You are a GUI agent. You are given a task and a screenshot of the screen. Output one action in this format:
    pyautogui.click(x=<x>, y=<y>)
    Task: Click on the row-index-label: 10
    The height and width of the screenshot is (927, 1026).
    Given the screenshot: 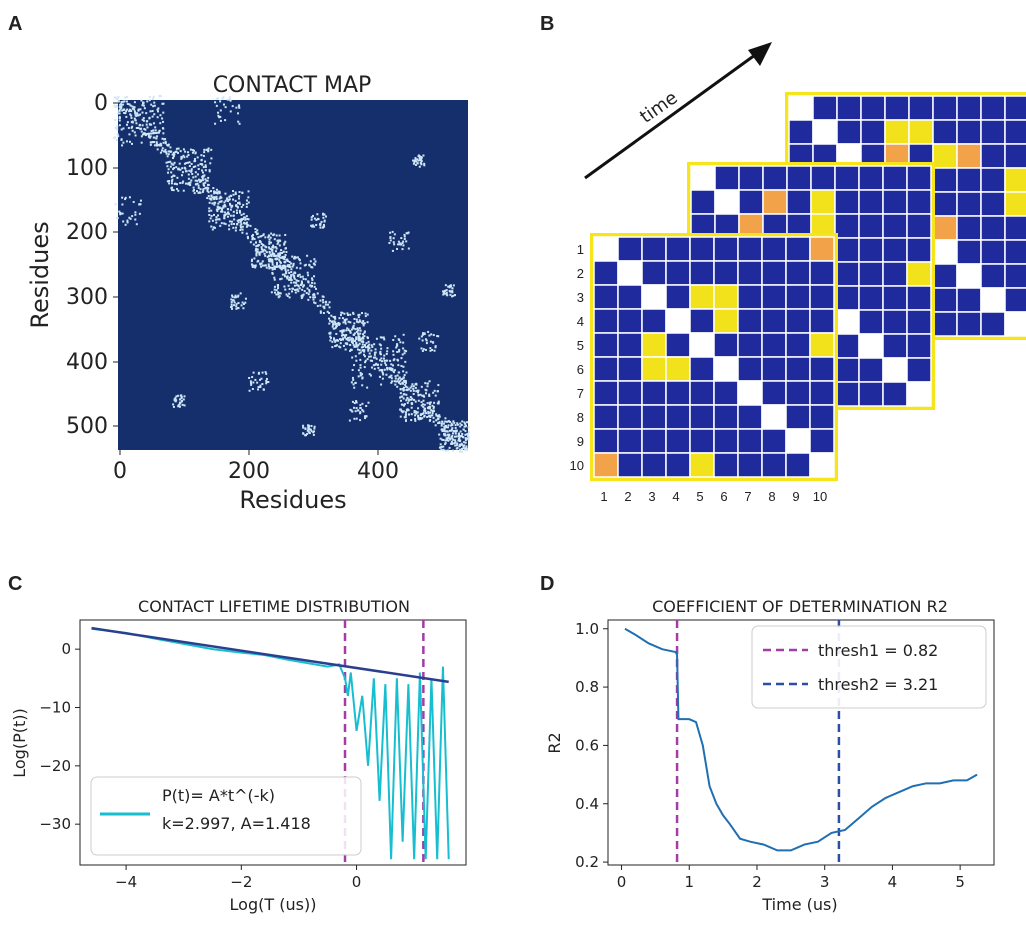 What is the action you would take?
    pyautogui.click(x=577, y=465)
    